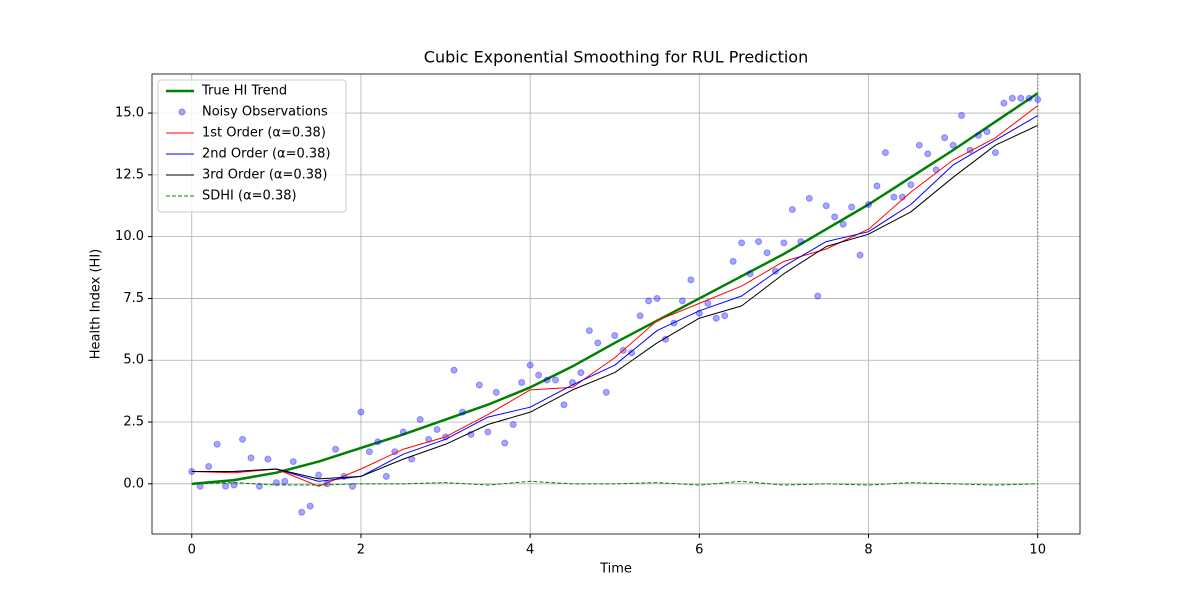 This screenshot has height=600, width=1200. Describe the element at coordinates (615, 569) in the screenshot. I see `x-axis-label: Time` at that location.